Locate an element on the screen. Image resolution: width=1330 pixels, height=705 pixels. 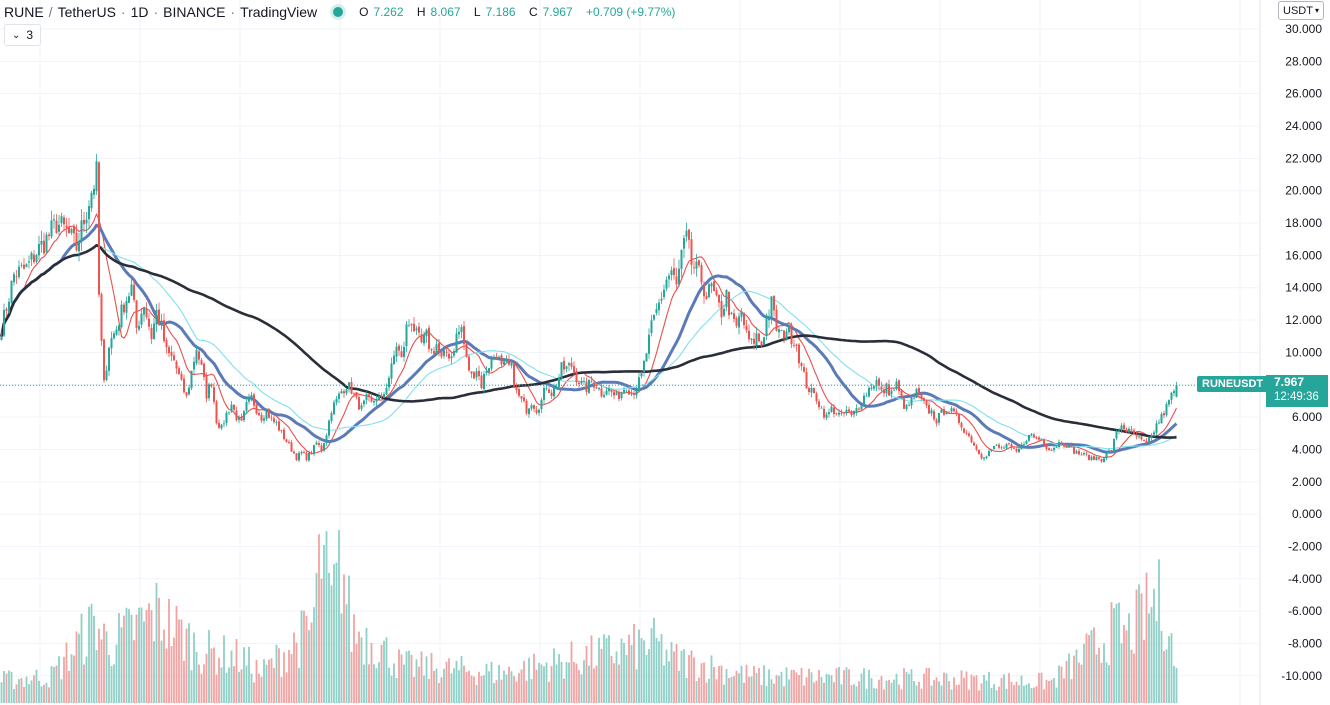
currency-button: USDT ▾ is located at coordinates (1301, 10).